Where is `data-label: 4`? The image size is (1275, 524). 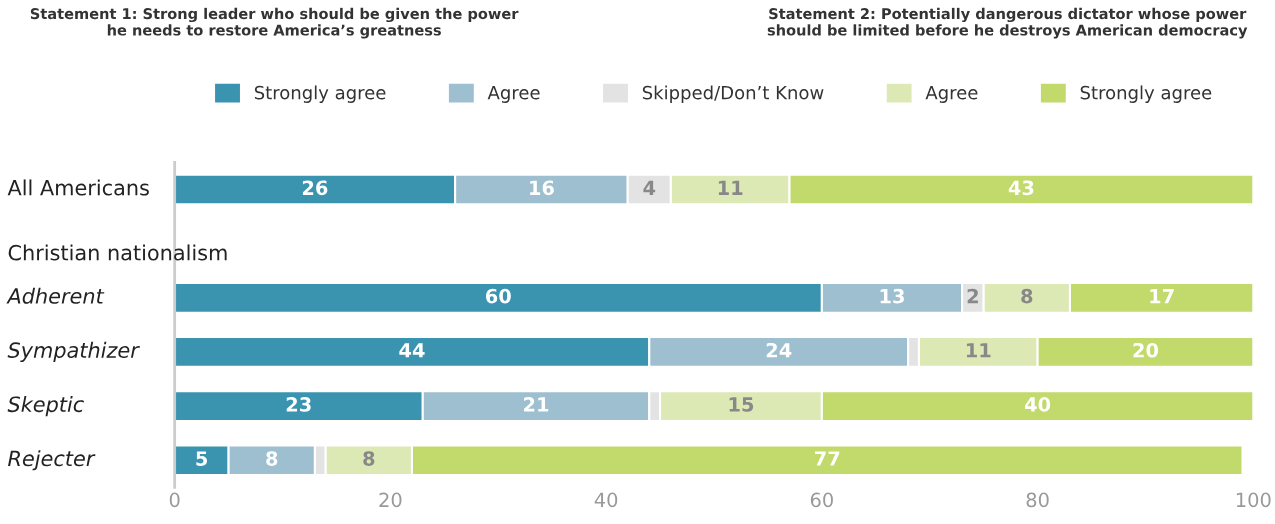 data-label: 4 is located at coordinates (649, 187).